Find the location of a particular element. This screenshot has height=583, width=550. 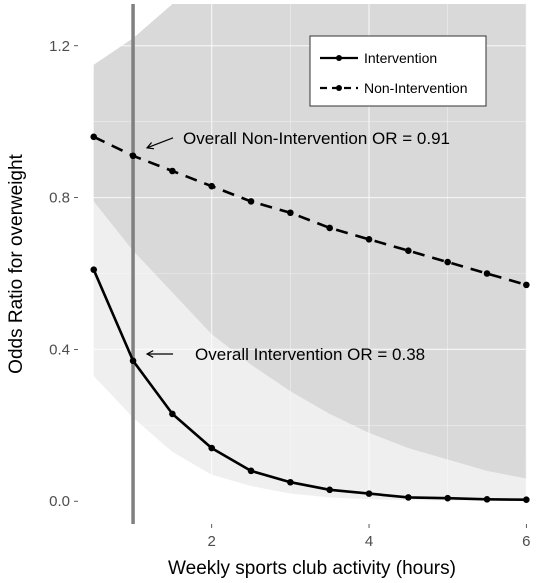

y-tick-label: 0.0 is located at coordinates (59, 501).